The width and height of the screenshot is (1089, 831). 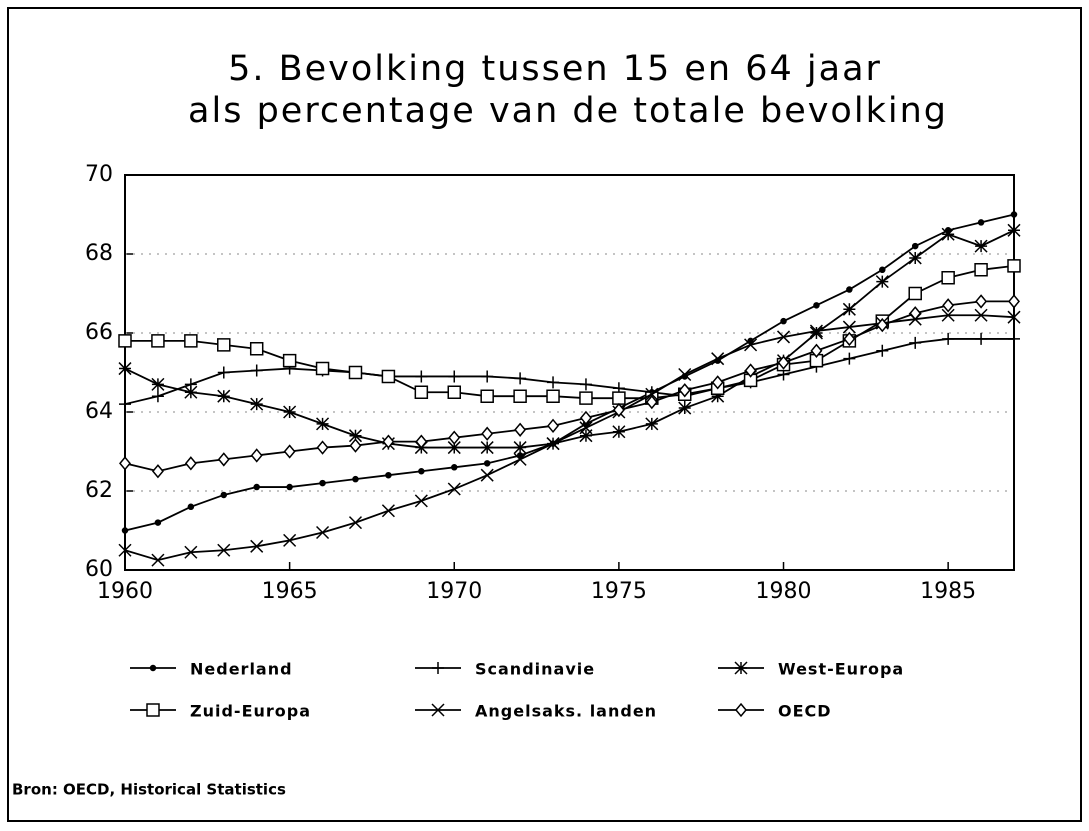 I want to click on y-tick-label: 64, so click(x=99, y=411).